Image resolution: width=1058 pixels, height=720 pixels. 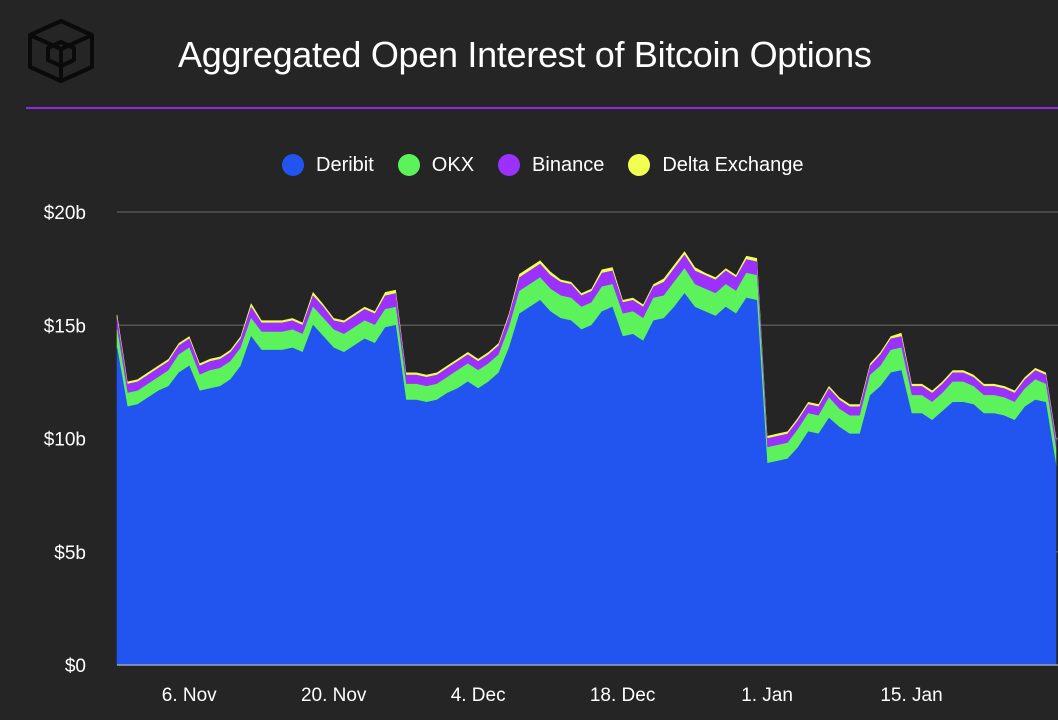 I want to click on legend-label: Deribit, so click(x=345, y=164).